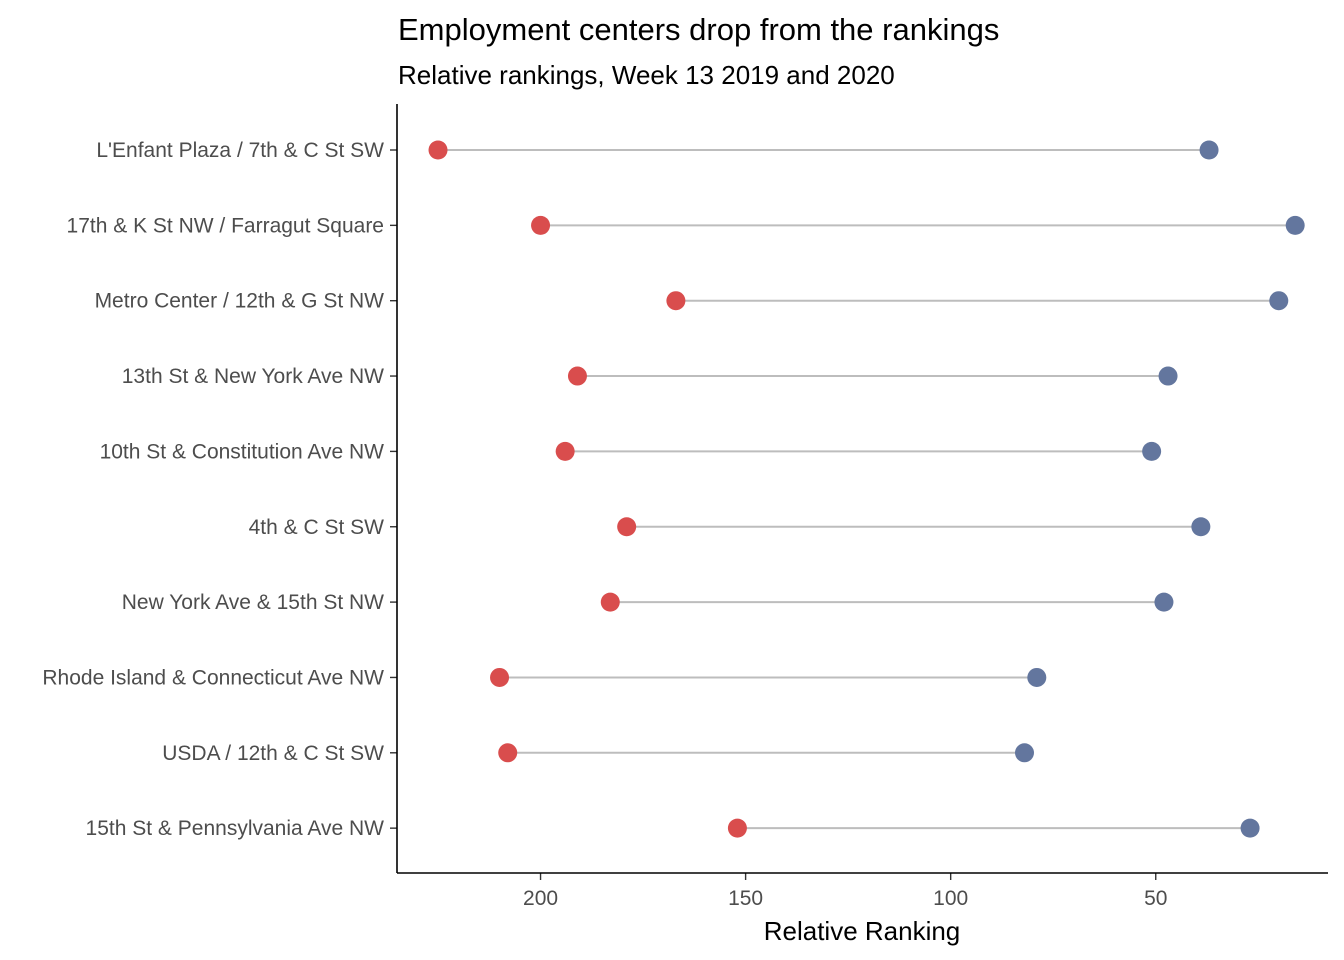 This screenshot has height=960, width=1344. Describe the element at coordinates (862, 931) in the screenshot. I see `x-axis-title: Relative Ranking` at that location.